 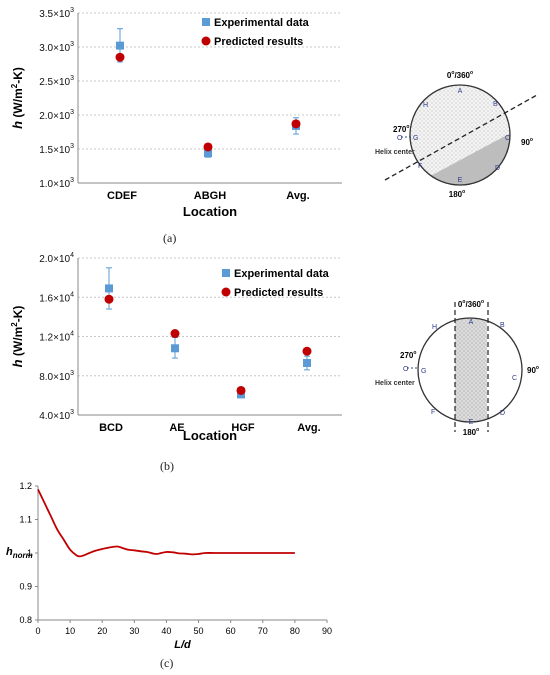 I want to click on y-tick-label: 8.0×10³, so click(x=56, y=376).